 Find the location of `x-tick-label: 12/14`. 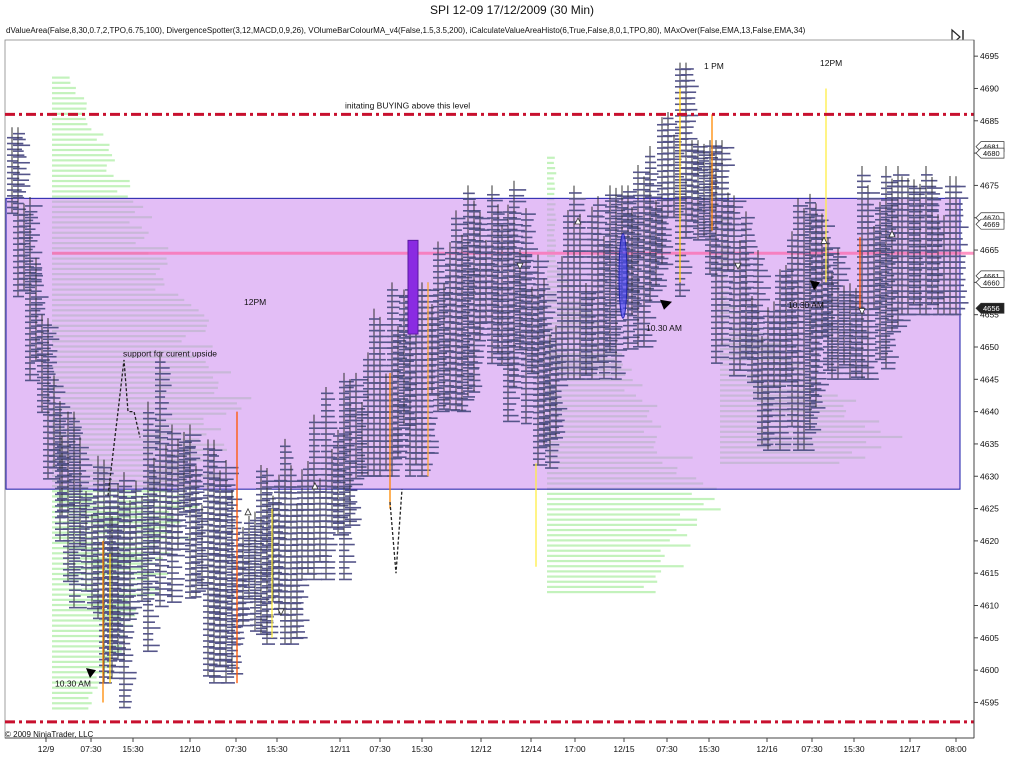

x-tick-label: 12/14 is located at coordinates (531, 749).